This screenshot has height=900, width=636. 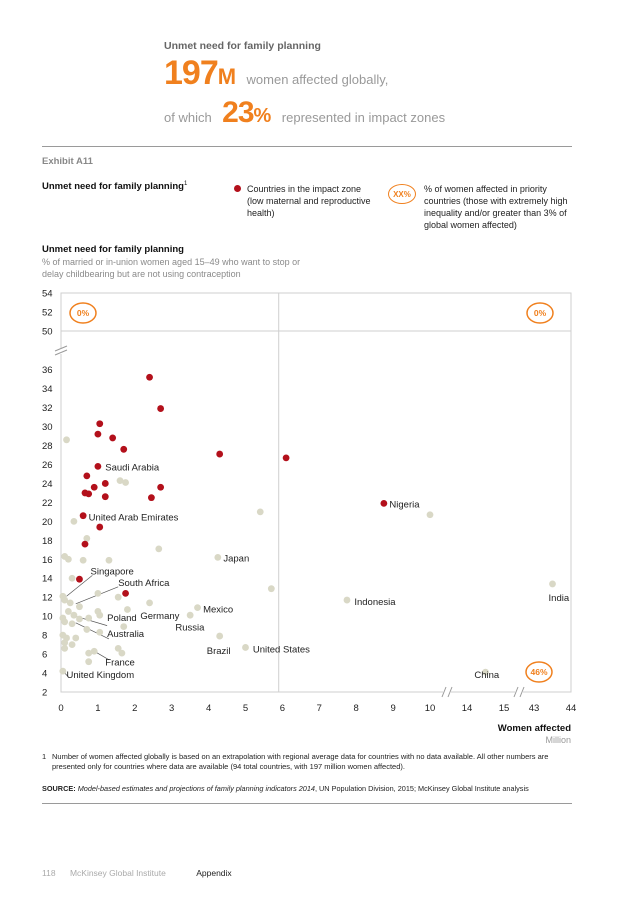 I want to click on legend-title: Unmet need for family planning1, so click(x=114, y=186).